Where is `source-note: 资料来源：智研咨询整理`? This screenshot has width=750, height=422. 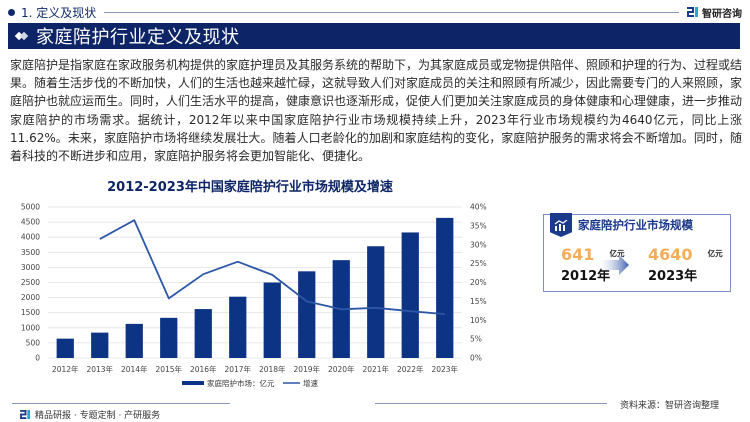
source-note: 资料来源：智研咨询整理 is located at coordinates (670, 406).